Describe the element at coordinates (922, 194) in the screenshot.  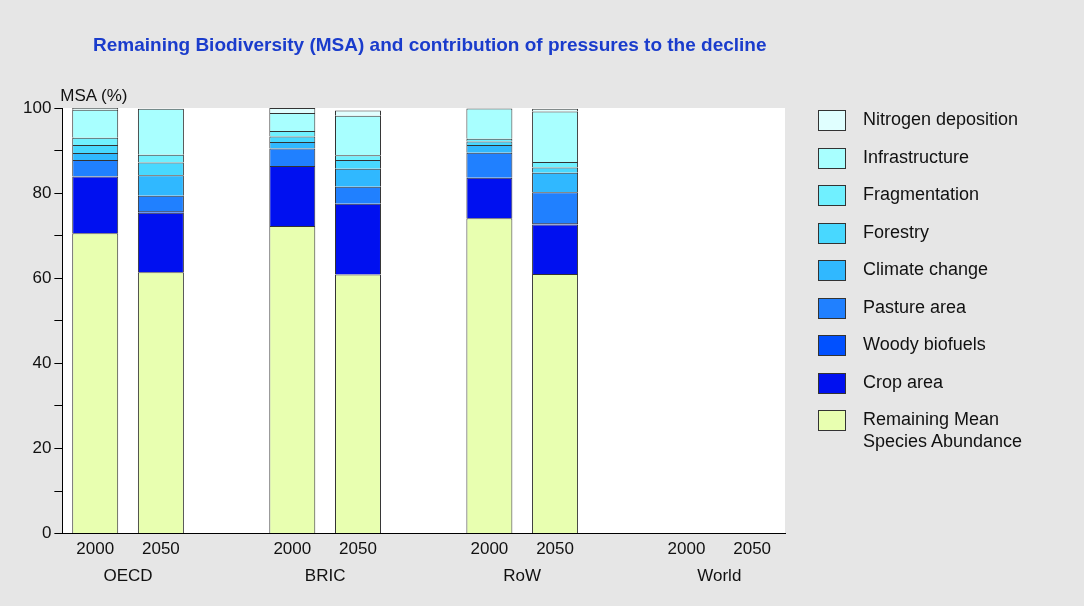
I see `legend-label: Fragmentation` at that location.